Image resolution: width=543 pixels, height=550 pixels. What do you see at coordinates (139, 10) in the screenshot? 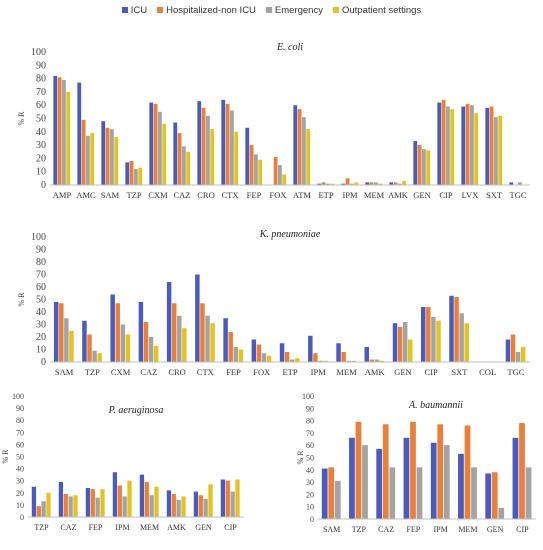
I see `legend-label: ICU` at bounding box center [139, 10].